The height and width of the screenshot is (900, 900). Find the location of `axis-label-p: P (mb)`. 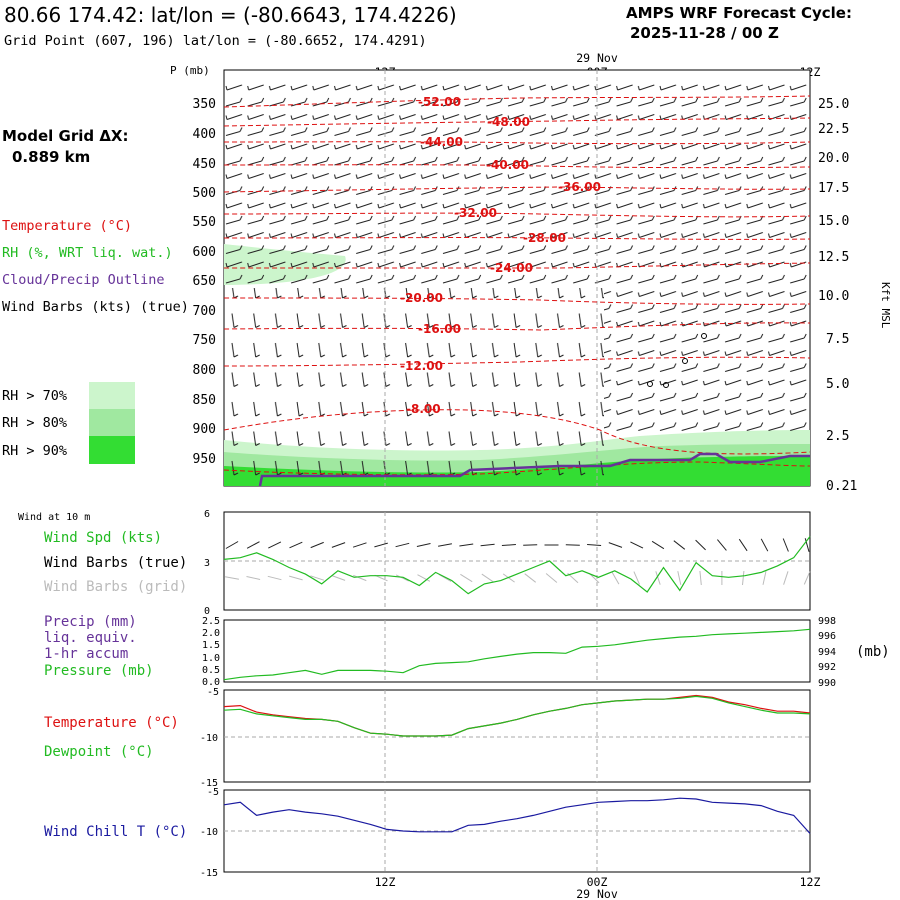

axis-label-p: P (mb) is located at coordinates (190, 70).